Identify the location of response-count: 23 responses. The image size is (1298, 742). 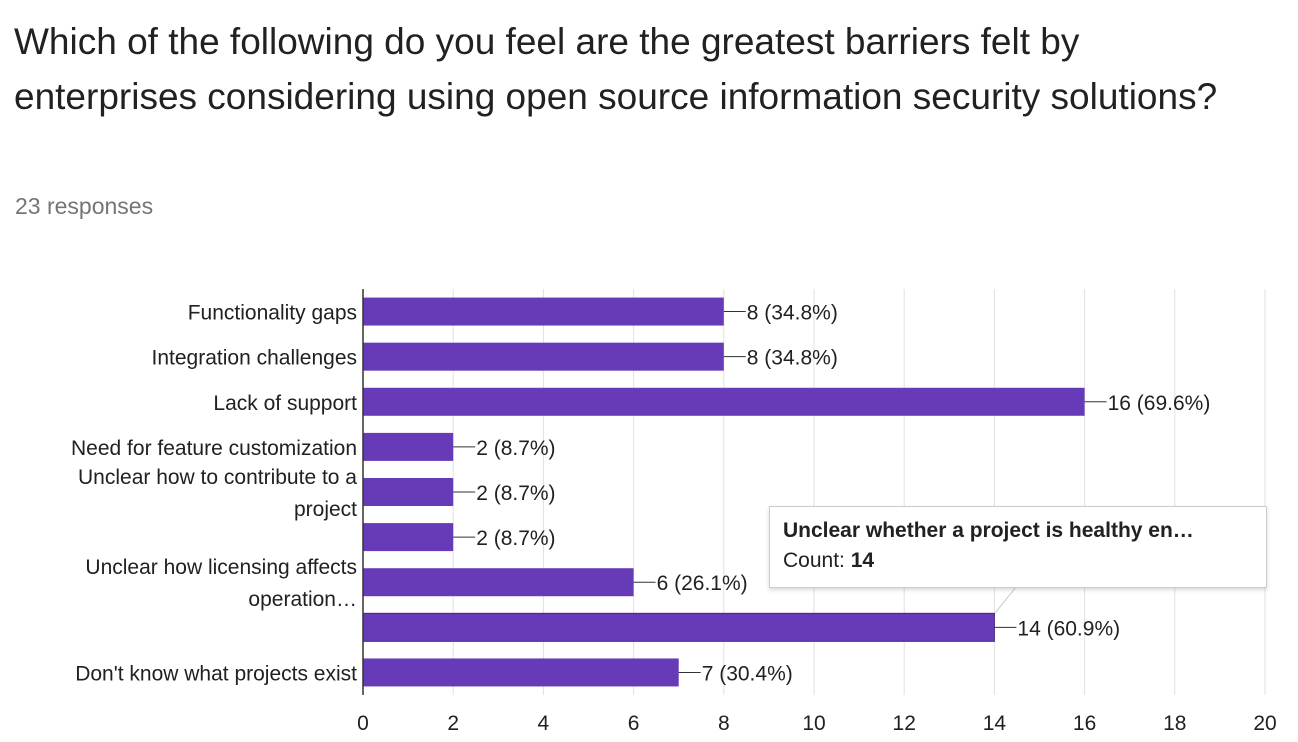
(84, 206).